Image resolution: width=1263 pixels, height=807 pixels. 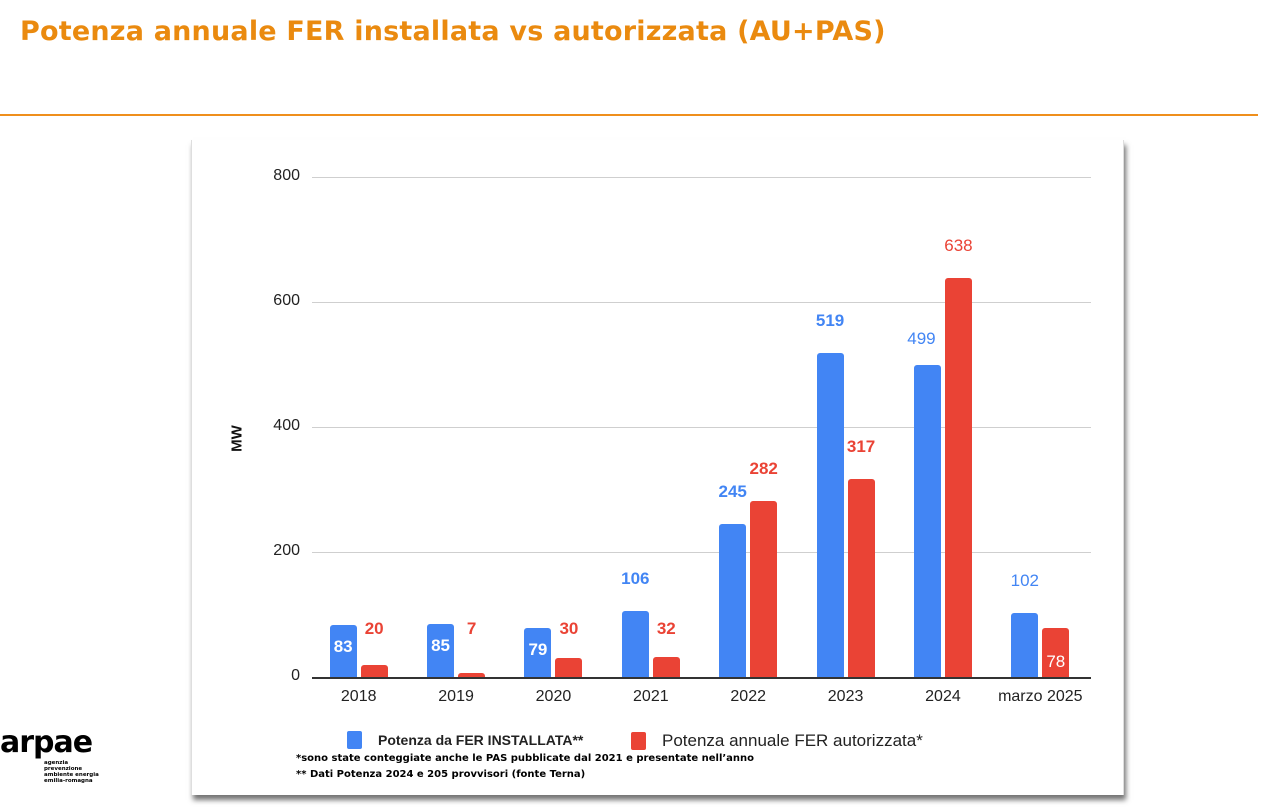 I want to click on data-label: 7, so click(x=471, y=628).